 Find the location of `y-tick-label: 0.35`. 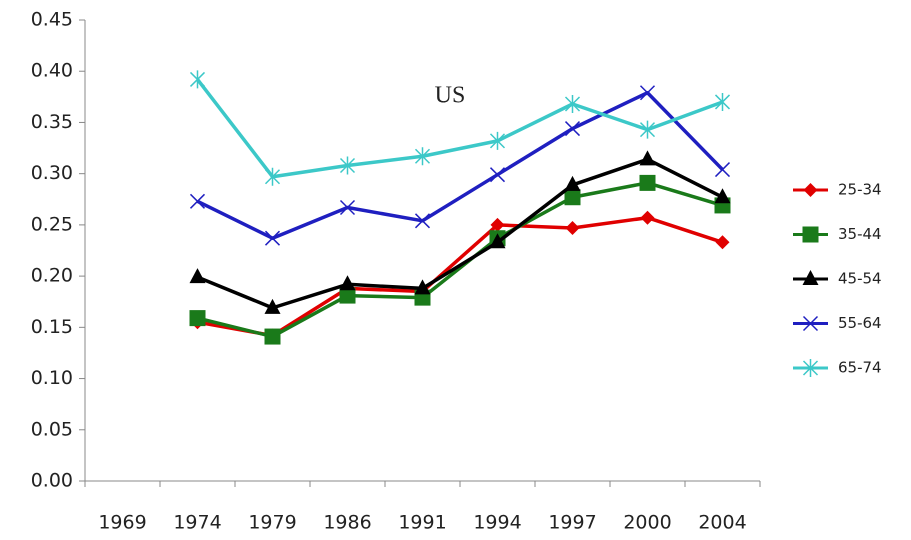

y-tick-label: 0.35 is located at coordinates (52, 122).